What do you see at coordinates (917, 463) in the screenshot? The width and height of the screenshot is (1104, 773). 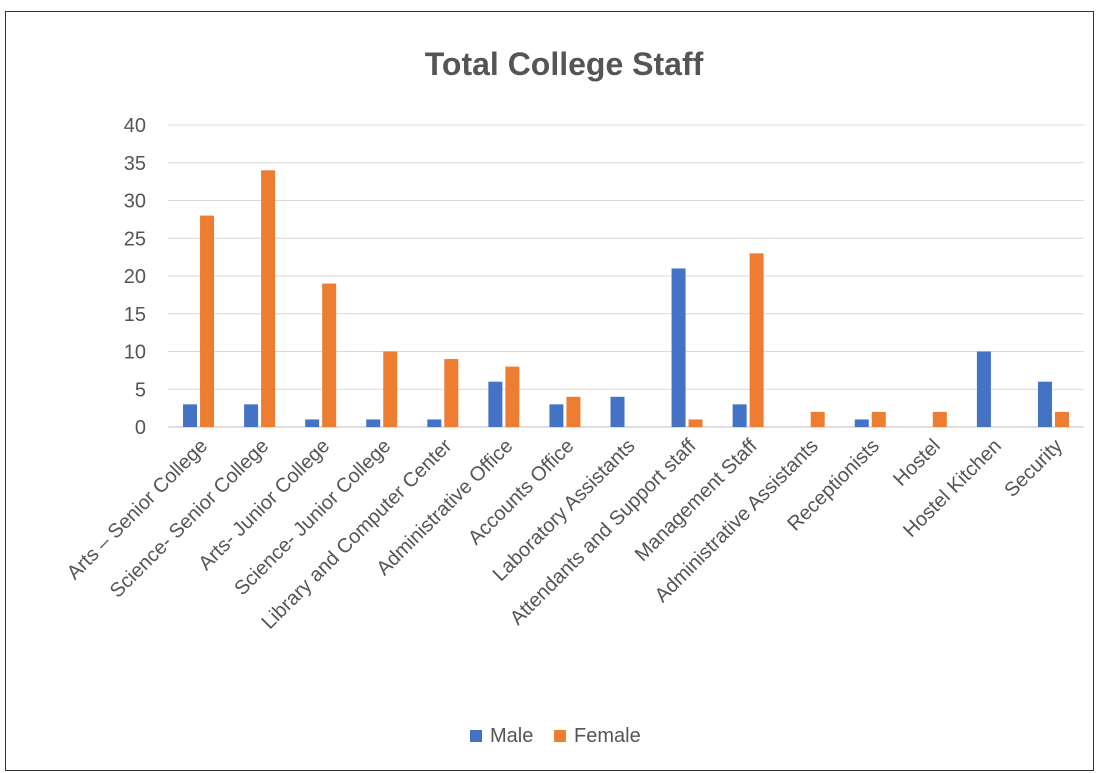 I see `x-tick-label: Hostel` at bounding box center [917, 463].